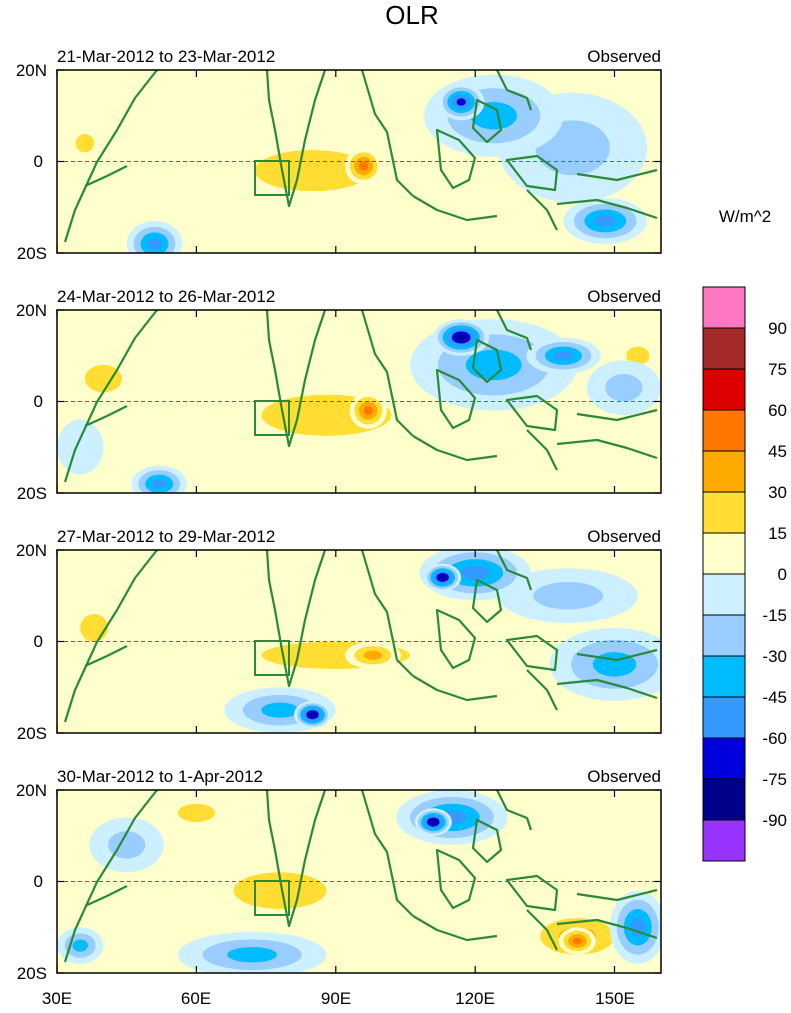  Describe the element at coordinates (160, 776) in the screenshot. I see `panel-period: 30-Mar-2012 to 1-Apr-2012` at that location.